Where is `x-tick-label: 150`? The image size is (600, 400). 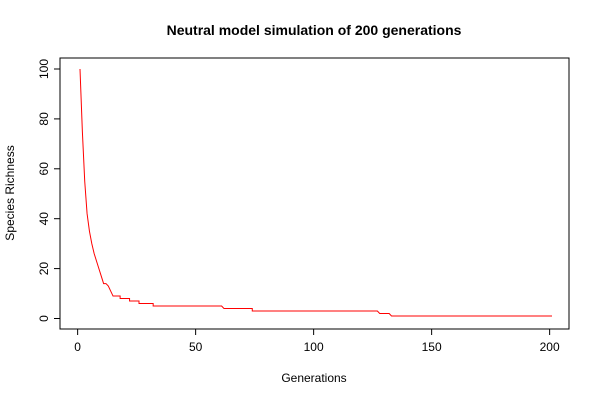
x-tick-label: 150 is located at coordinates (432, 347).